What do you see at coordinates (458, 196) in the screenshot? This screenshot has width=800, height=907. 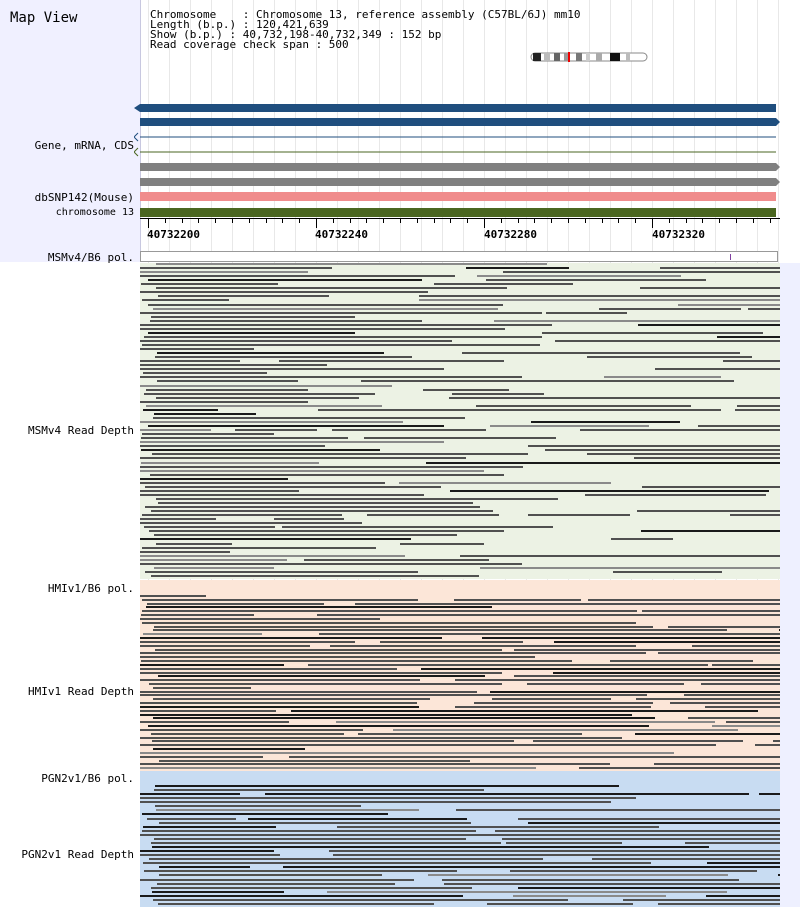 I see `dbsnp-bar` at bounding box center [458, 196].